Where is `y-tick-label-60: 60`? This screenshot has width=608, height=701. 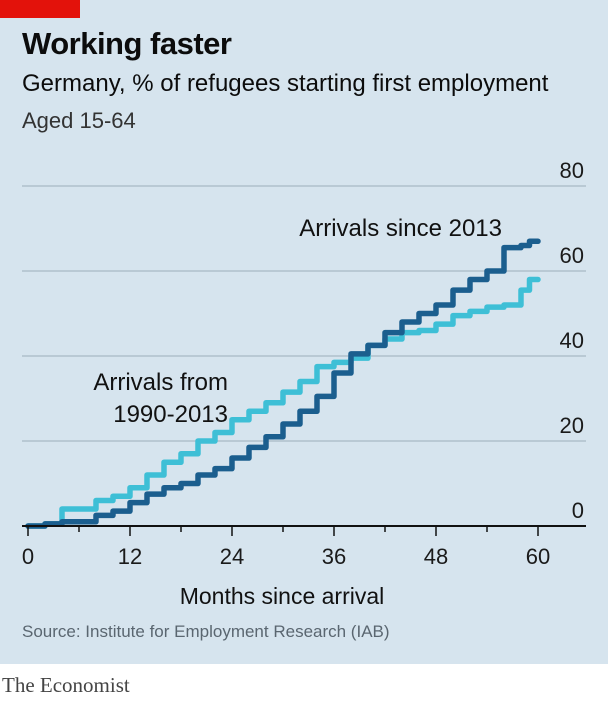
y-tick-label-60: 60 is located at coordinates (572, 255).